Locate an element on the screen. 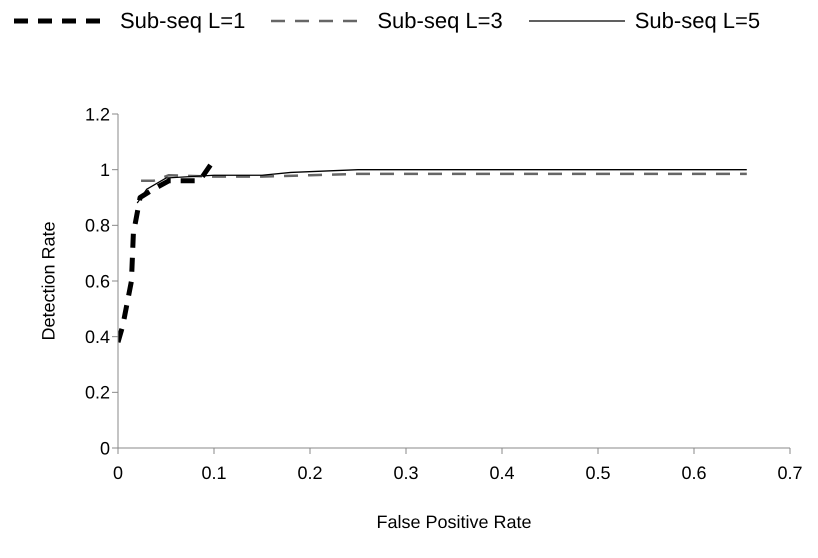 Image resolution: width=818 pixels, height=558 pixels. y-tick-label: 0.2 is located at coordinates (97, 392).